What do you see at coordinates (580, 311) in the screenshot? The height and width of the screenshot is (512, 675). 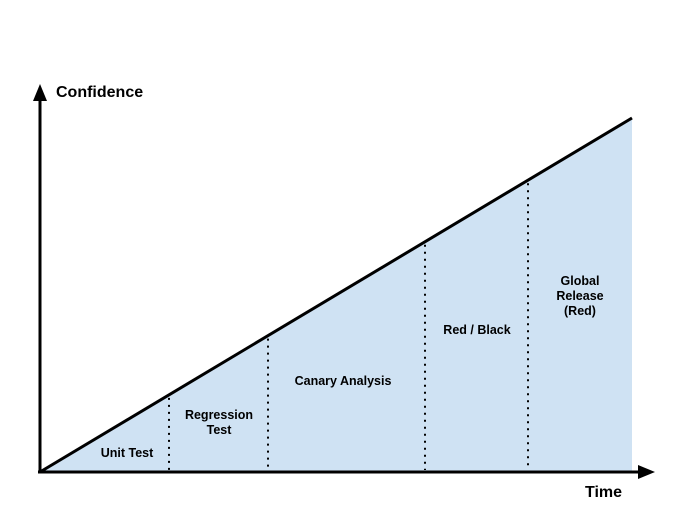 I see `stage-label-line: (Red)` at bounding box center [580, 311].